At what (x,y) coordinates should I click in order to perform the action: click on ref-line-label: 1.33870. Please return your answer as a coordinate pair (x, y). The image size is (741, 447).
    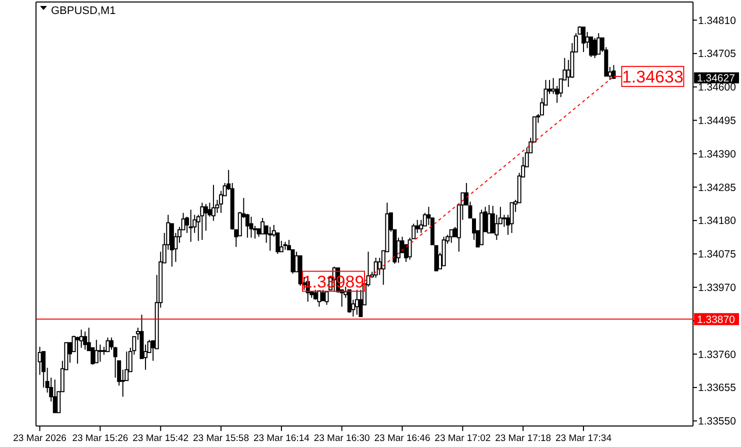
    Looking at the image, I should click on (716, 320).